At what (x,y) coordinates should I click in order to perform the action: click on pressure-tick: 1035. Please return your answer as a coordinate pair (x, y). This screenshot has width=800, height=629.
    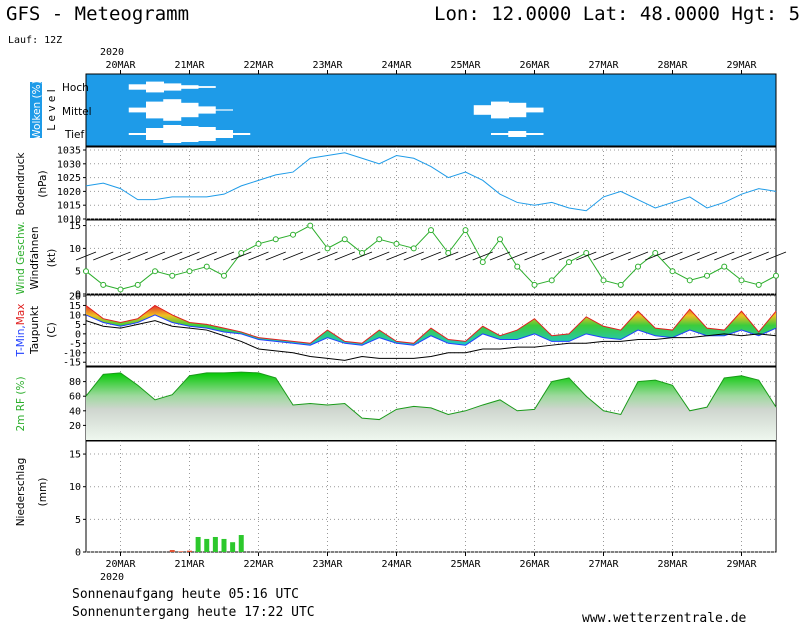
    Looking at the image, I should click on (69, 151).